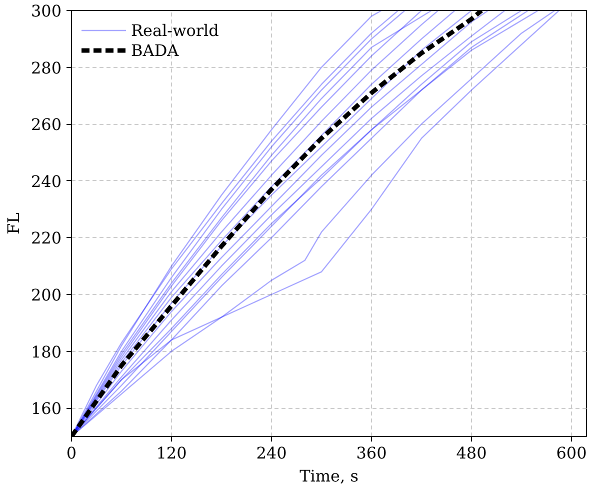  What do you see at coordinates (46, 352) in the screenshot?
I see `y-tick-label: 180` at bounding box center [46, 352].